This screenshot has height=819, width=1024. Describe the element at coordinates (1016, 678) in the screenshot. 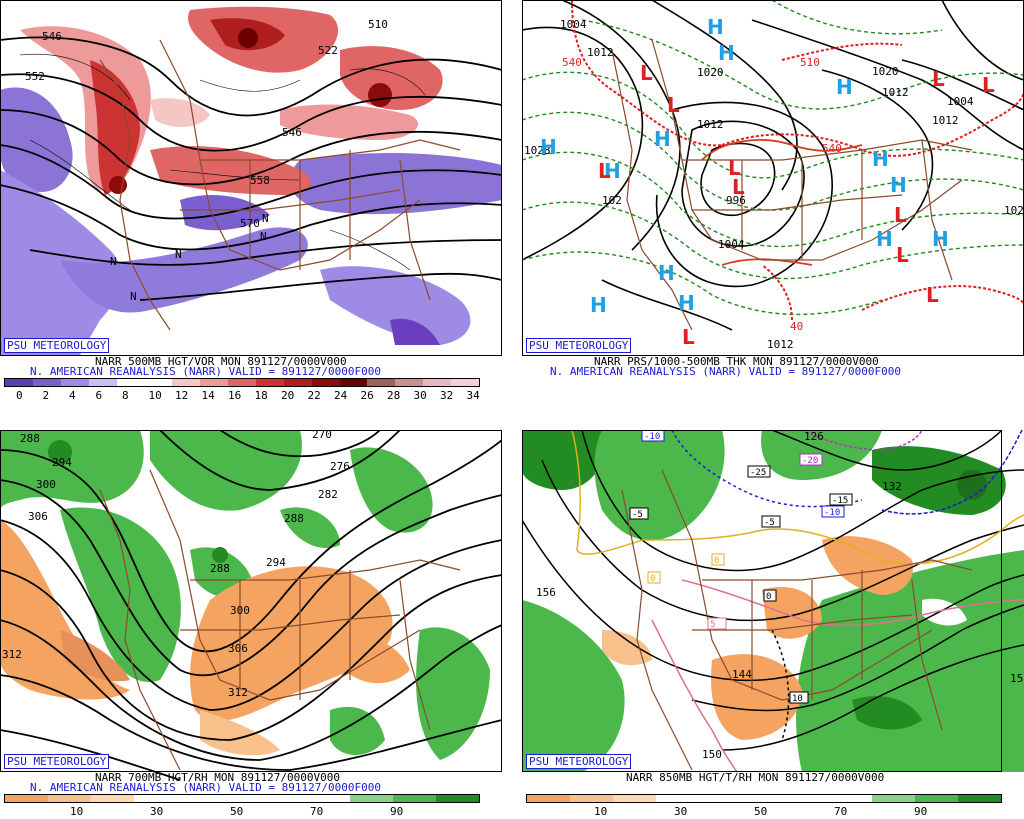

I see `height-label: 15` at that location.